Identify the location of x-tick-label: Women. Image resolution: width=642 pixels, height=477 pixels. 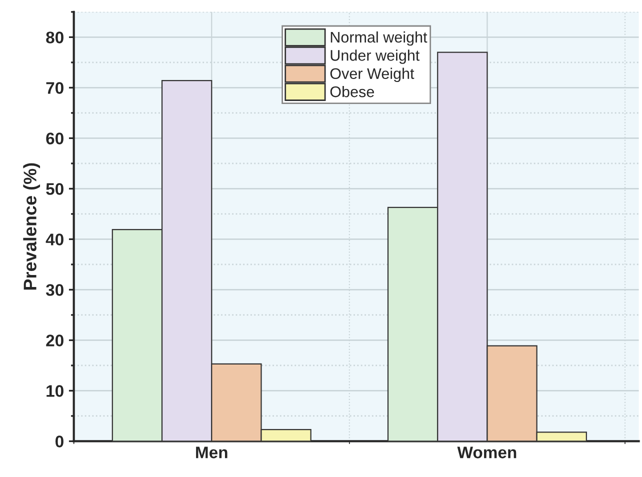
(486, 452).